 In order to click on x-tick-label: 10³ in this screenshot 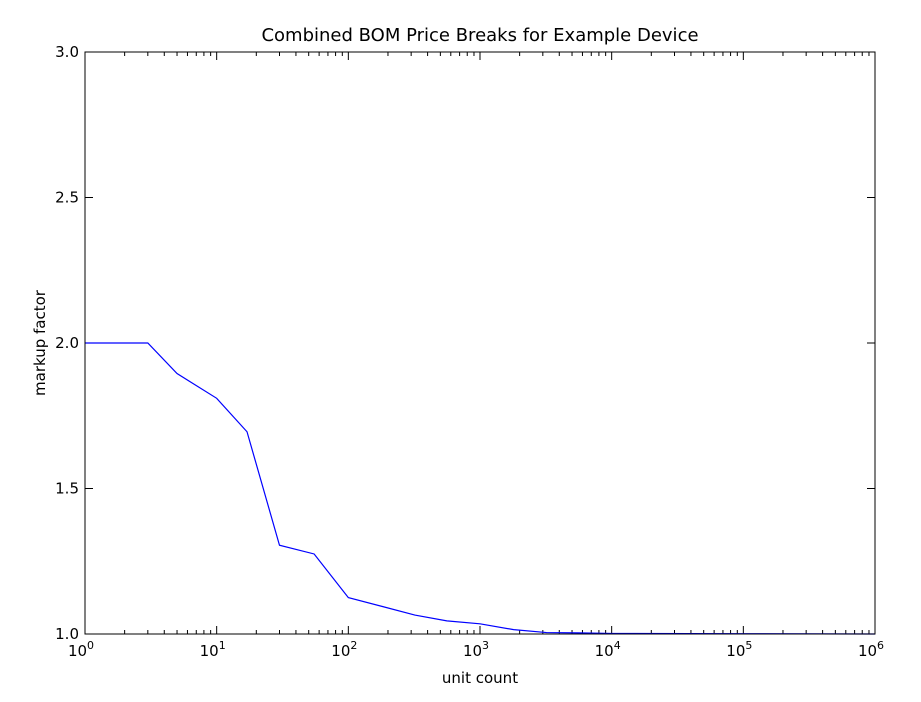, I will do `click(476, 649)`.